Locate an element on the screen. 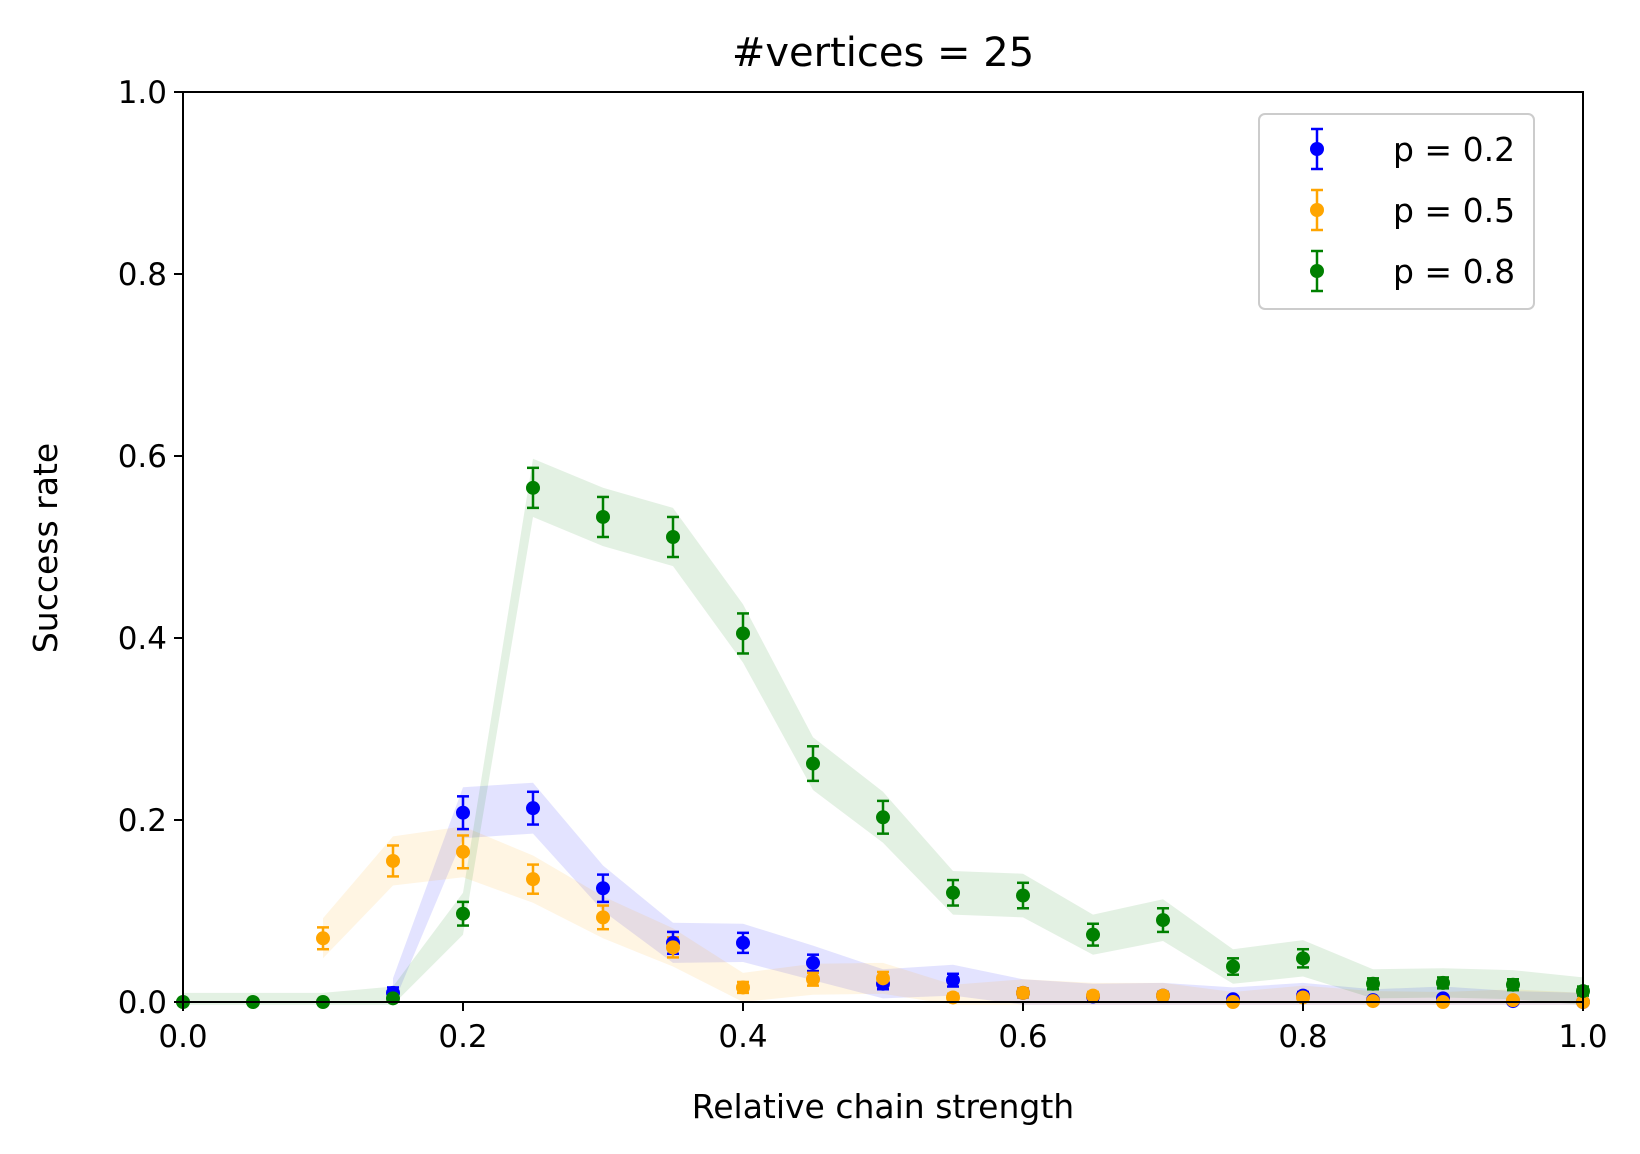 The height and width of the screenshot is (1154, 1640). y-axis-ticks: 0.0 0.2 0.4 0.6 0.8 1.0 is located at coordinates (150, 548).